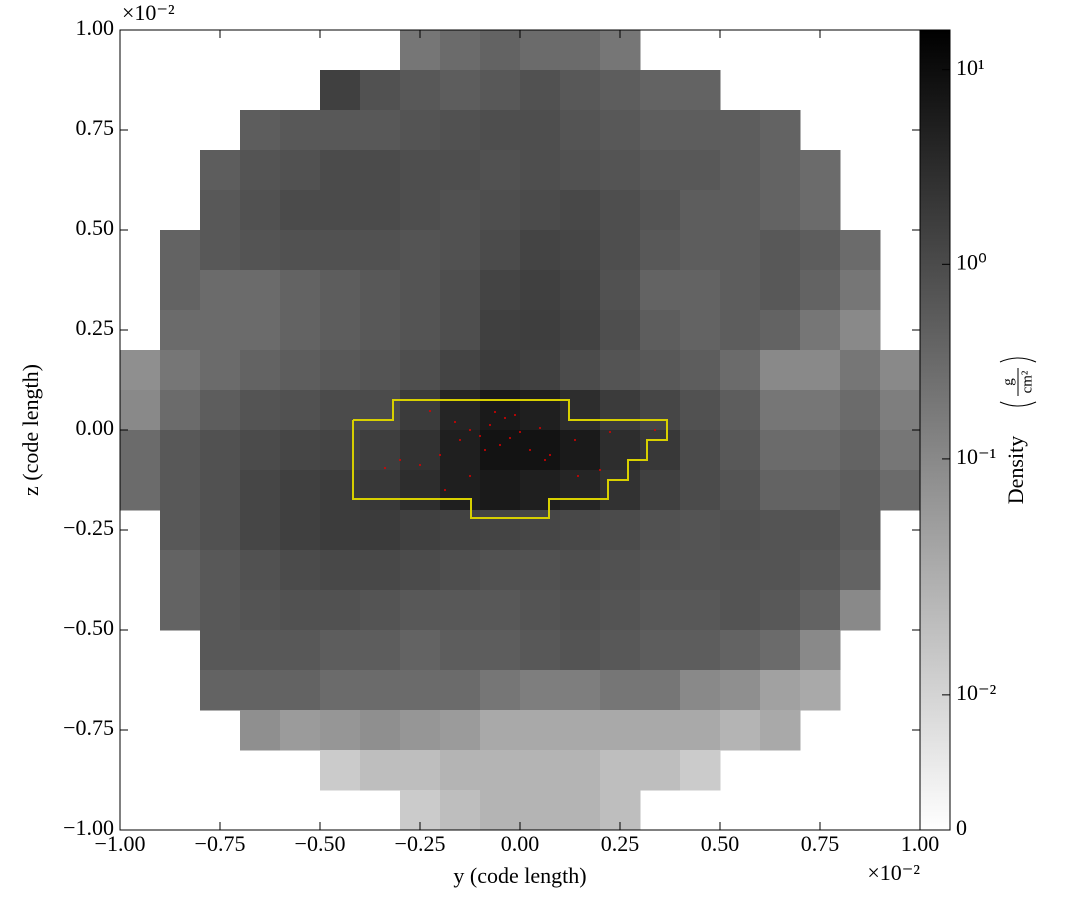 The width and height of the screenshot is (1085, 920). I want to click on x-tick-label: −1.00, so click(120, 843).